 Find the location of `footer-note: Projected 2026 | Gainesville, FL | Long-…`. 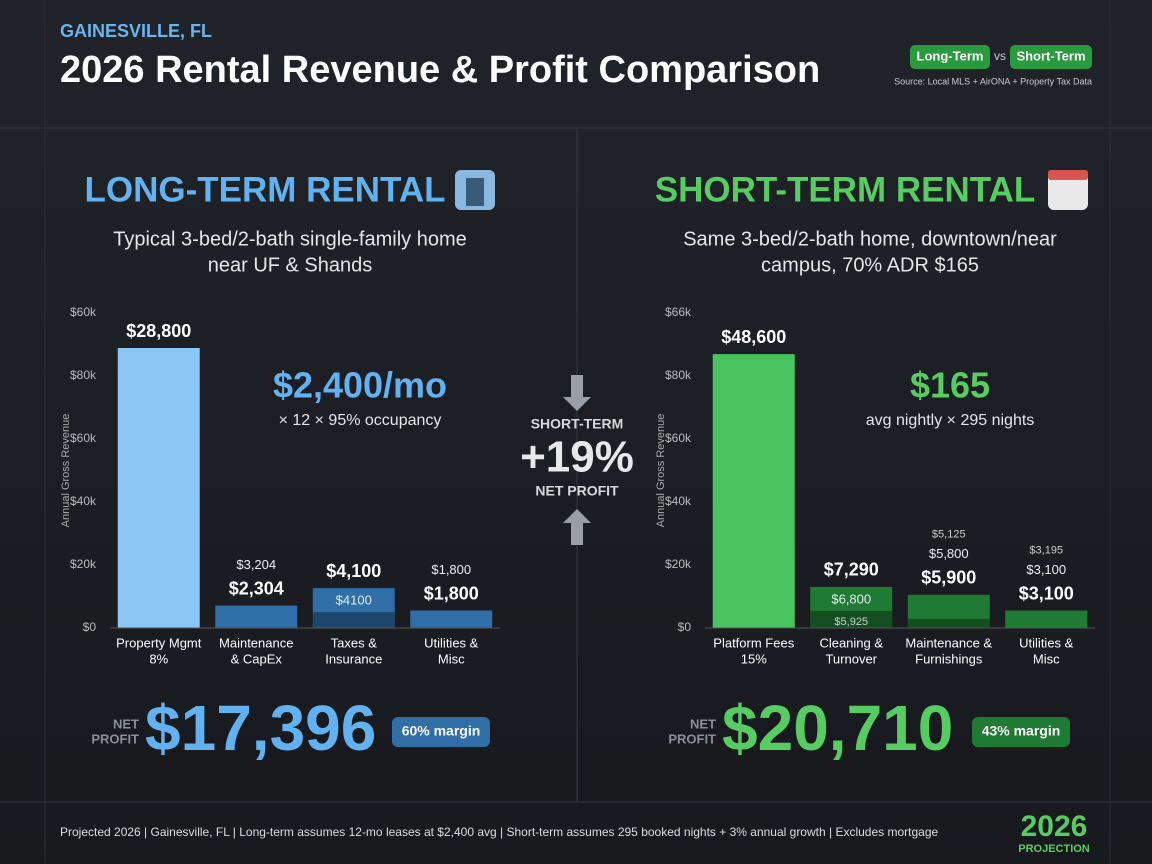

footer-note: Projected 2026 | Gainesville, FL | Long-… is located at coordinates (499, 832).